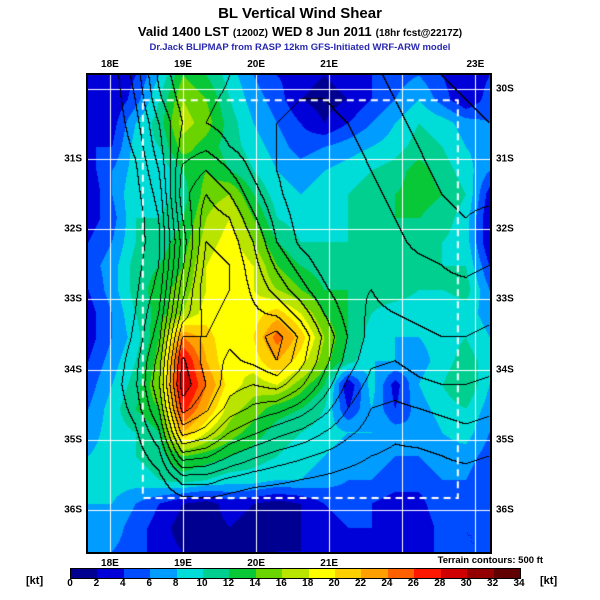 The image size is (600, 600). I want to click on lon-tick-top: 21E, so click(329, 64).